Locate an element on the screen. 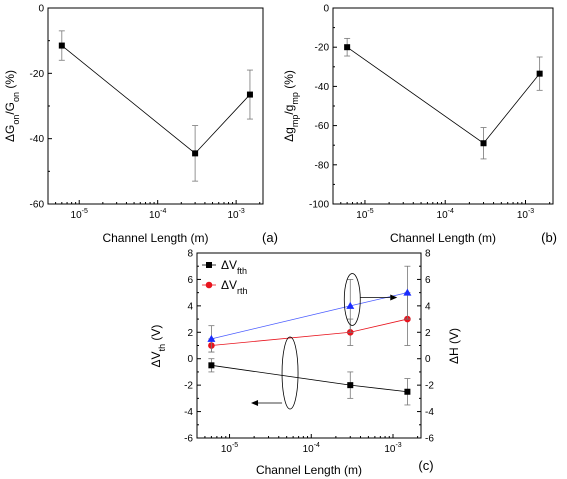  legend-subscript: rth is located at coordinates (242, 291).